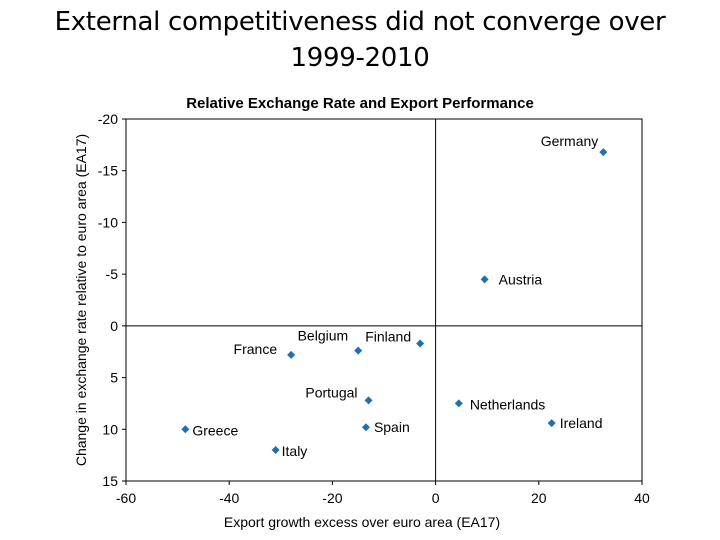  What do you see at coordinates (458, 403) in the screenshot?
I see `point-netherlands` at bounding box center [458, 403].